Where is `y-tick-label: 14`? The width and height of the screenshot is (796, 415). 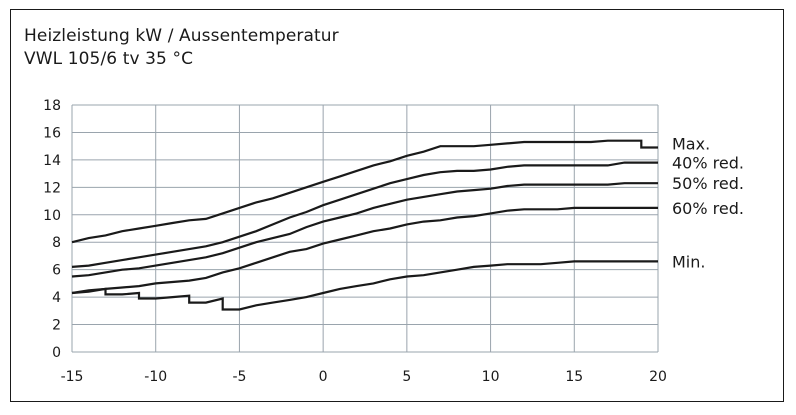
y-tick-label: 14 is located at coordinates (52, 161).